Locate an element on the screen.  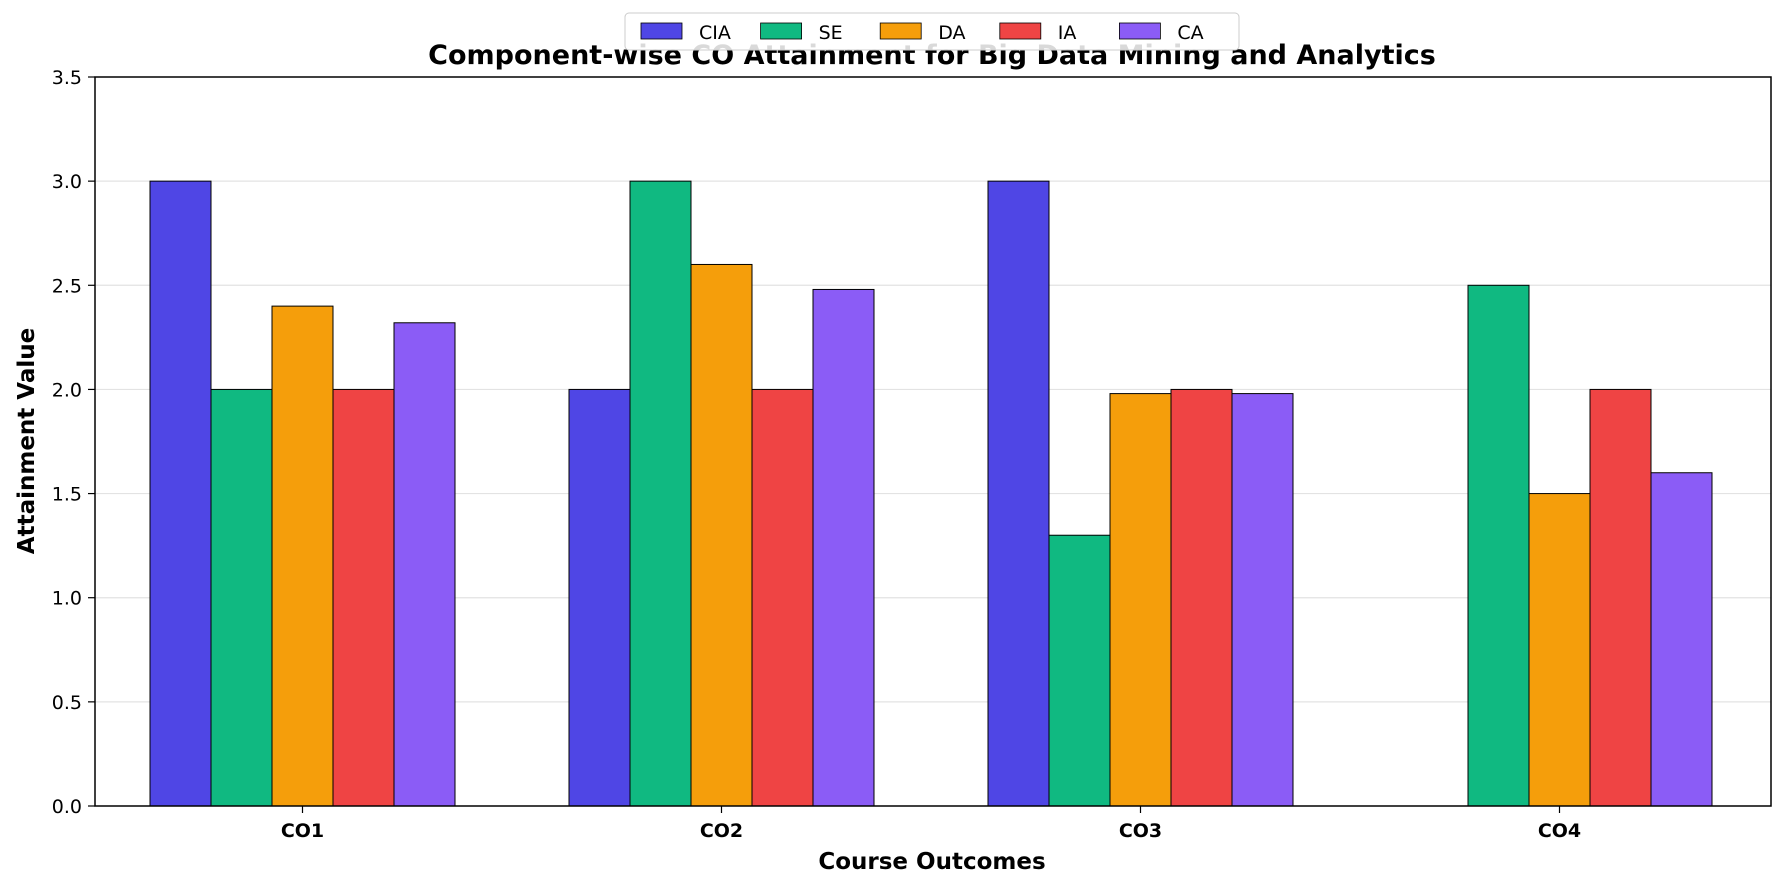
bar-cia-co3 is located at coordinates (1018, 493).